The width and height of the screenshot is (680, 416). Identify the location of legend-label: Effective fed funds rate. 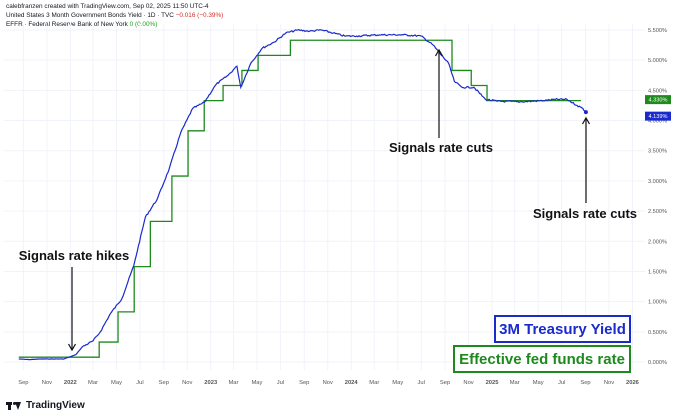
(542, 359).